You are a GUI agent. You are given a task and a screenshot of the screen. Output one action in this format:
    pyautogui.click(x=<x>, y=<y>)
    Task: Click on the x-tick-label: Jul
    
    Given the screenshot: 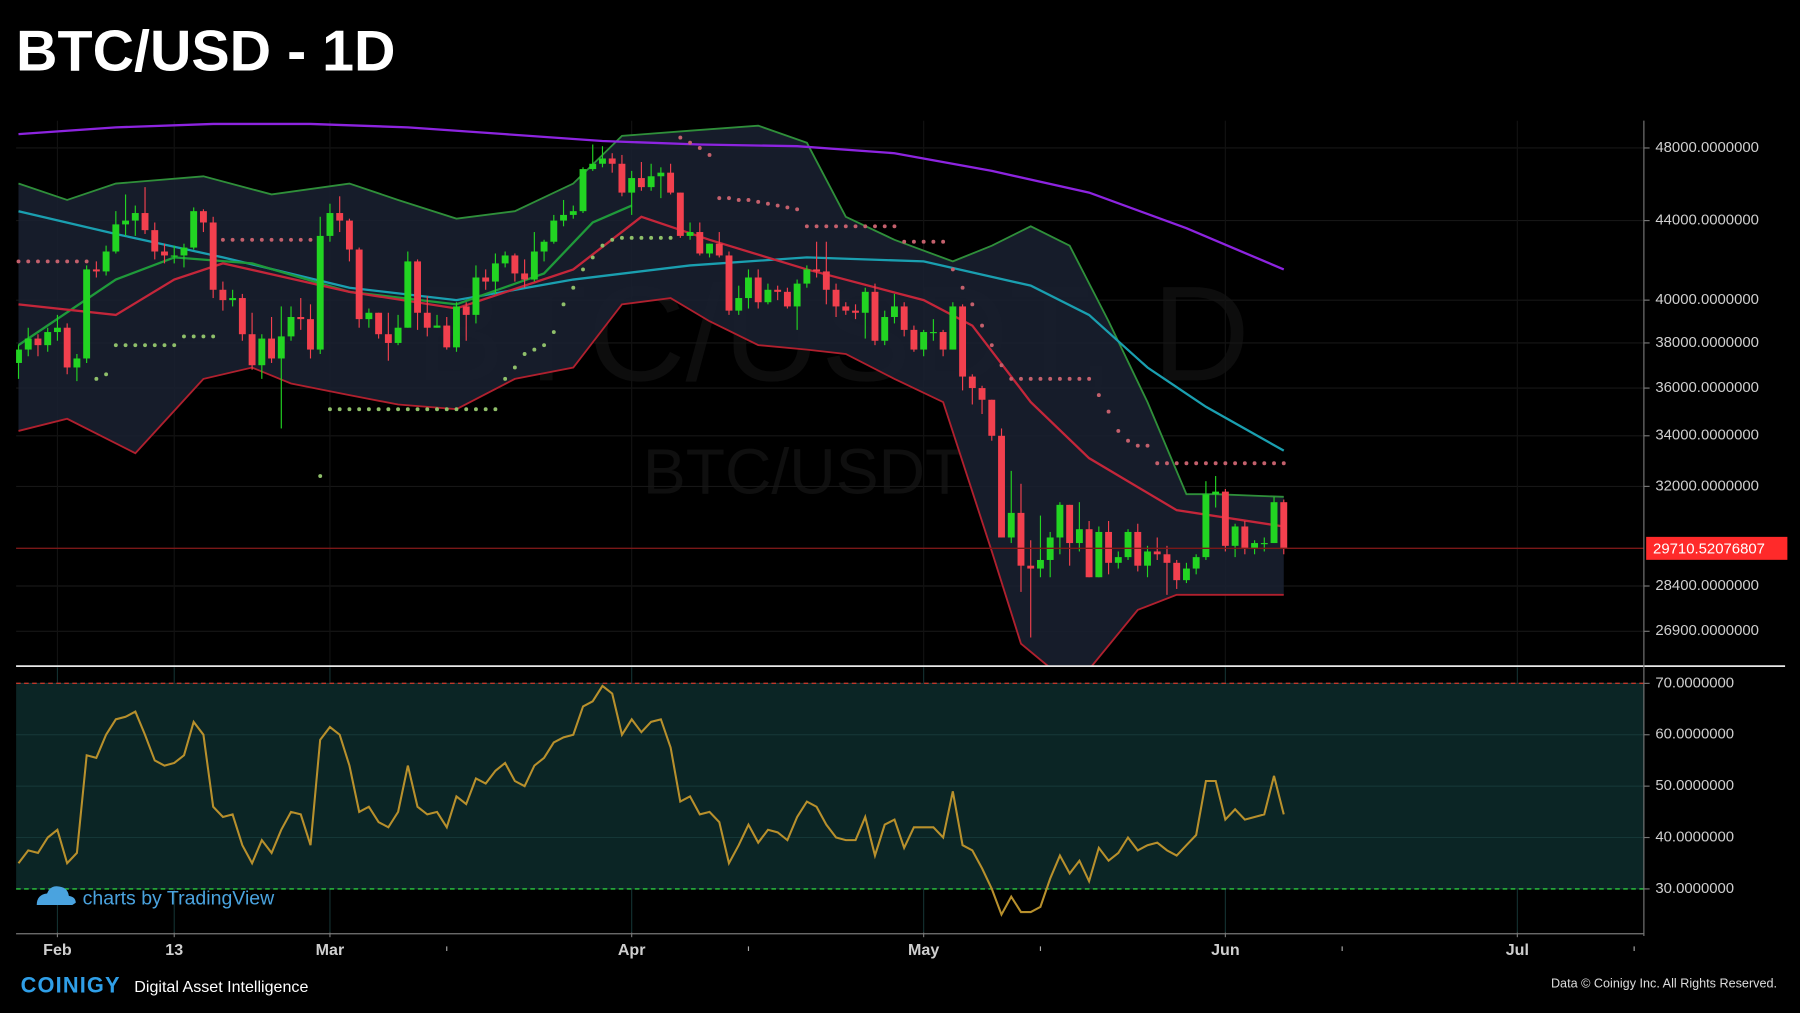 What is the action you would take?
    pyautogui.click(x=1517, y=950)
    